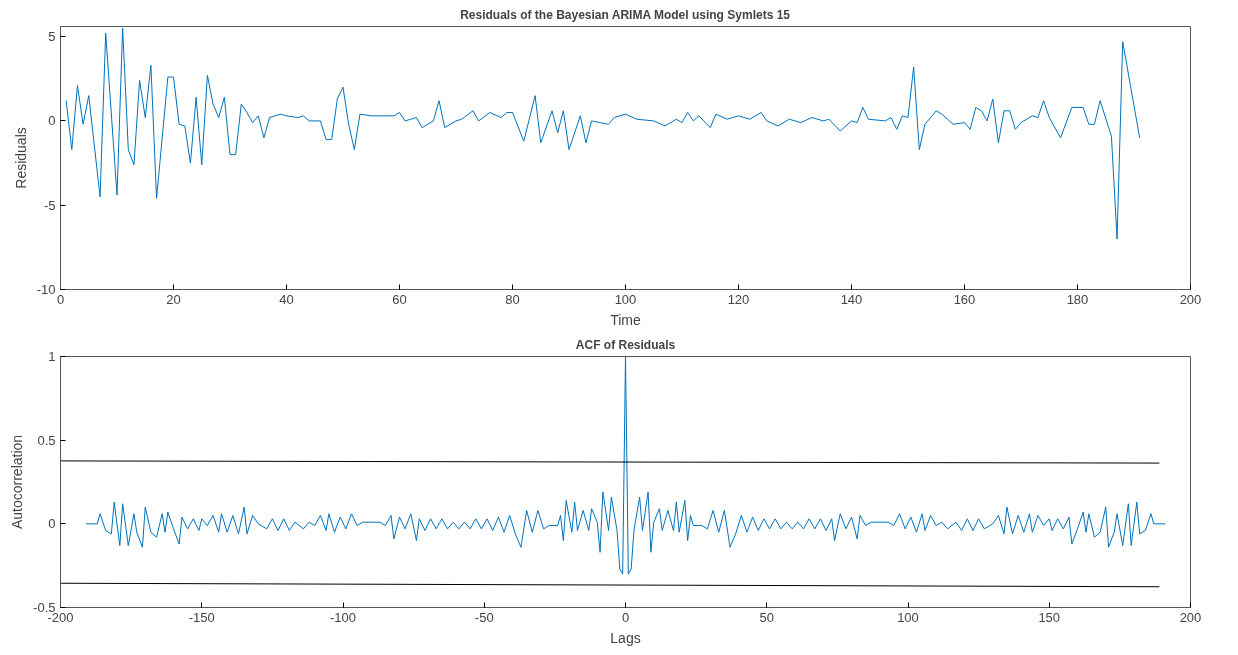  Describe the element at coordinates (46, 289) in the screenshot. I see `y-tick-label: -10` at that location.